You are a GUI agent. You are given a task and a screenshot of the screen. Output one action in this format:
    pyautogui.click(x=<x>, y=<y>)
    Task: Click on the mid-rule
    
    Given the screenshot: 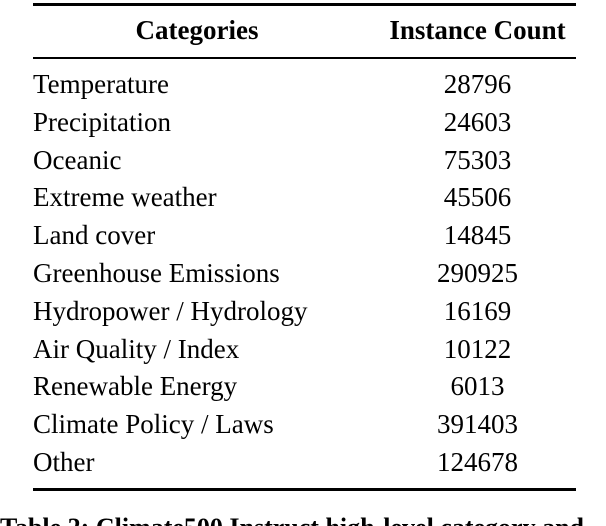 What is the action you would take?
    pyautogui.click(x=304, y=58)
    